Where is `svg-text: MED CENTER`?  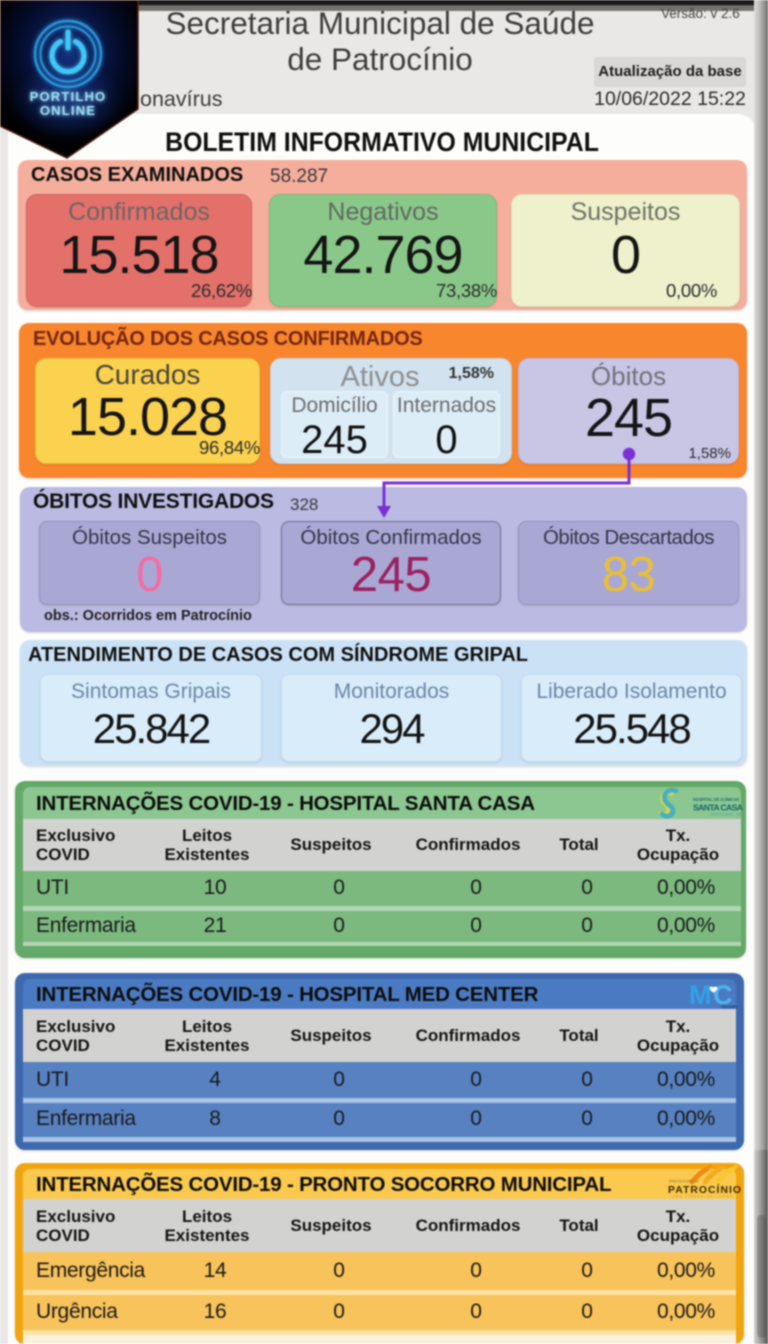
svg-text: MED CENTER is located at coordinates (729, 1007).